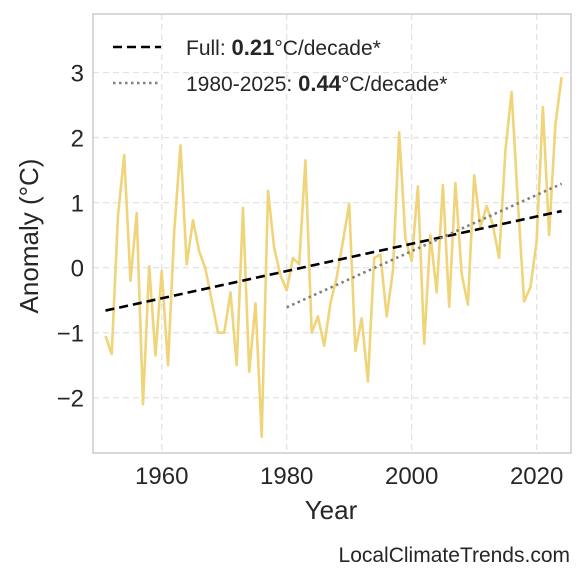 The height and width of the screenshot is (580, 585). Describe the element at coordinates (70, 399) in the screenshot. I see `y-tick-label: −2` at that location.